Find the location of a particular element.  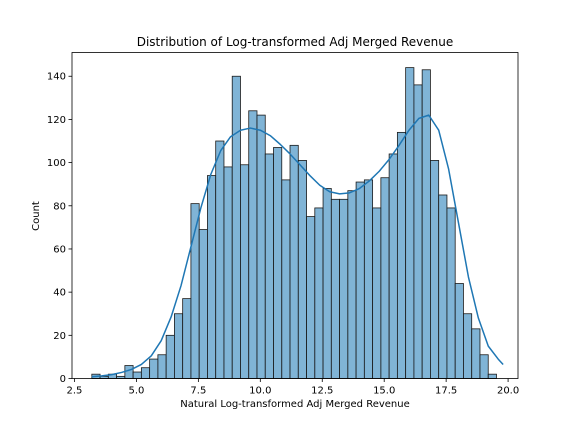

y-tick-label: 0 is located at coordinates (63, 379).